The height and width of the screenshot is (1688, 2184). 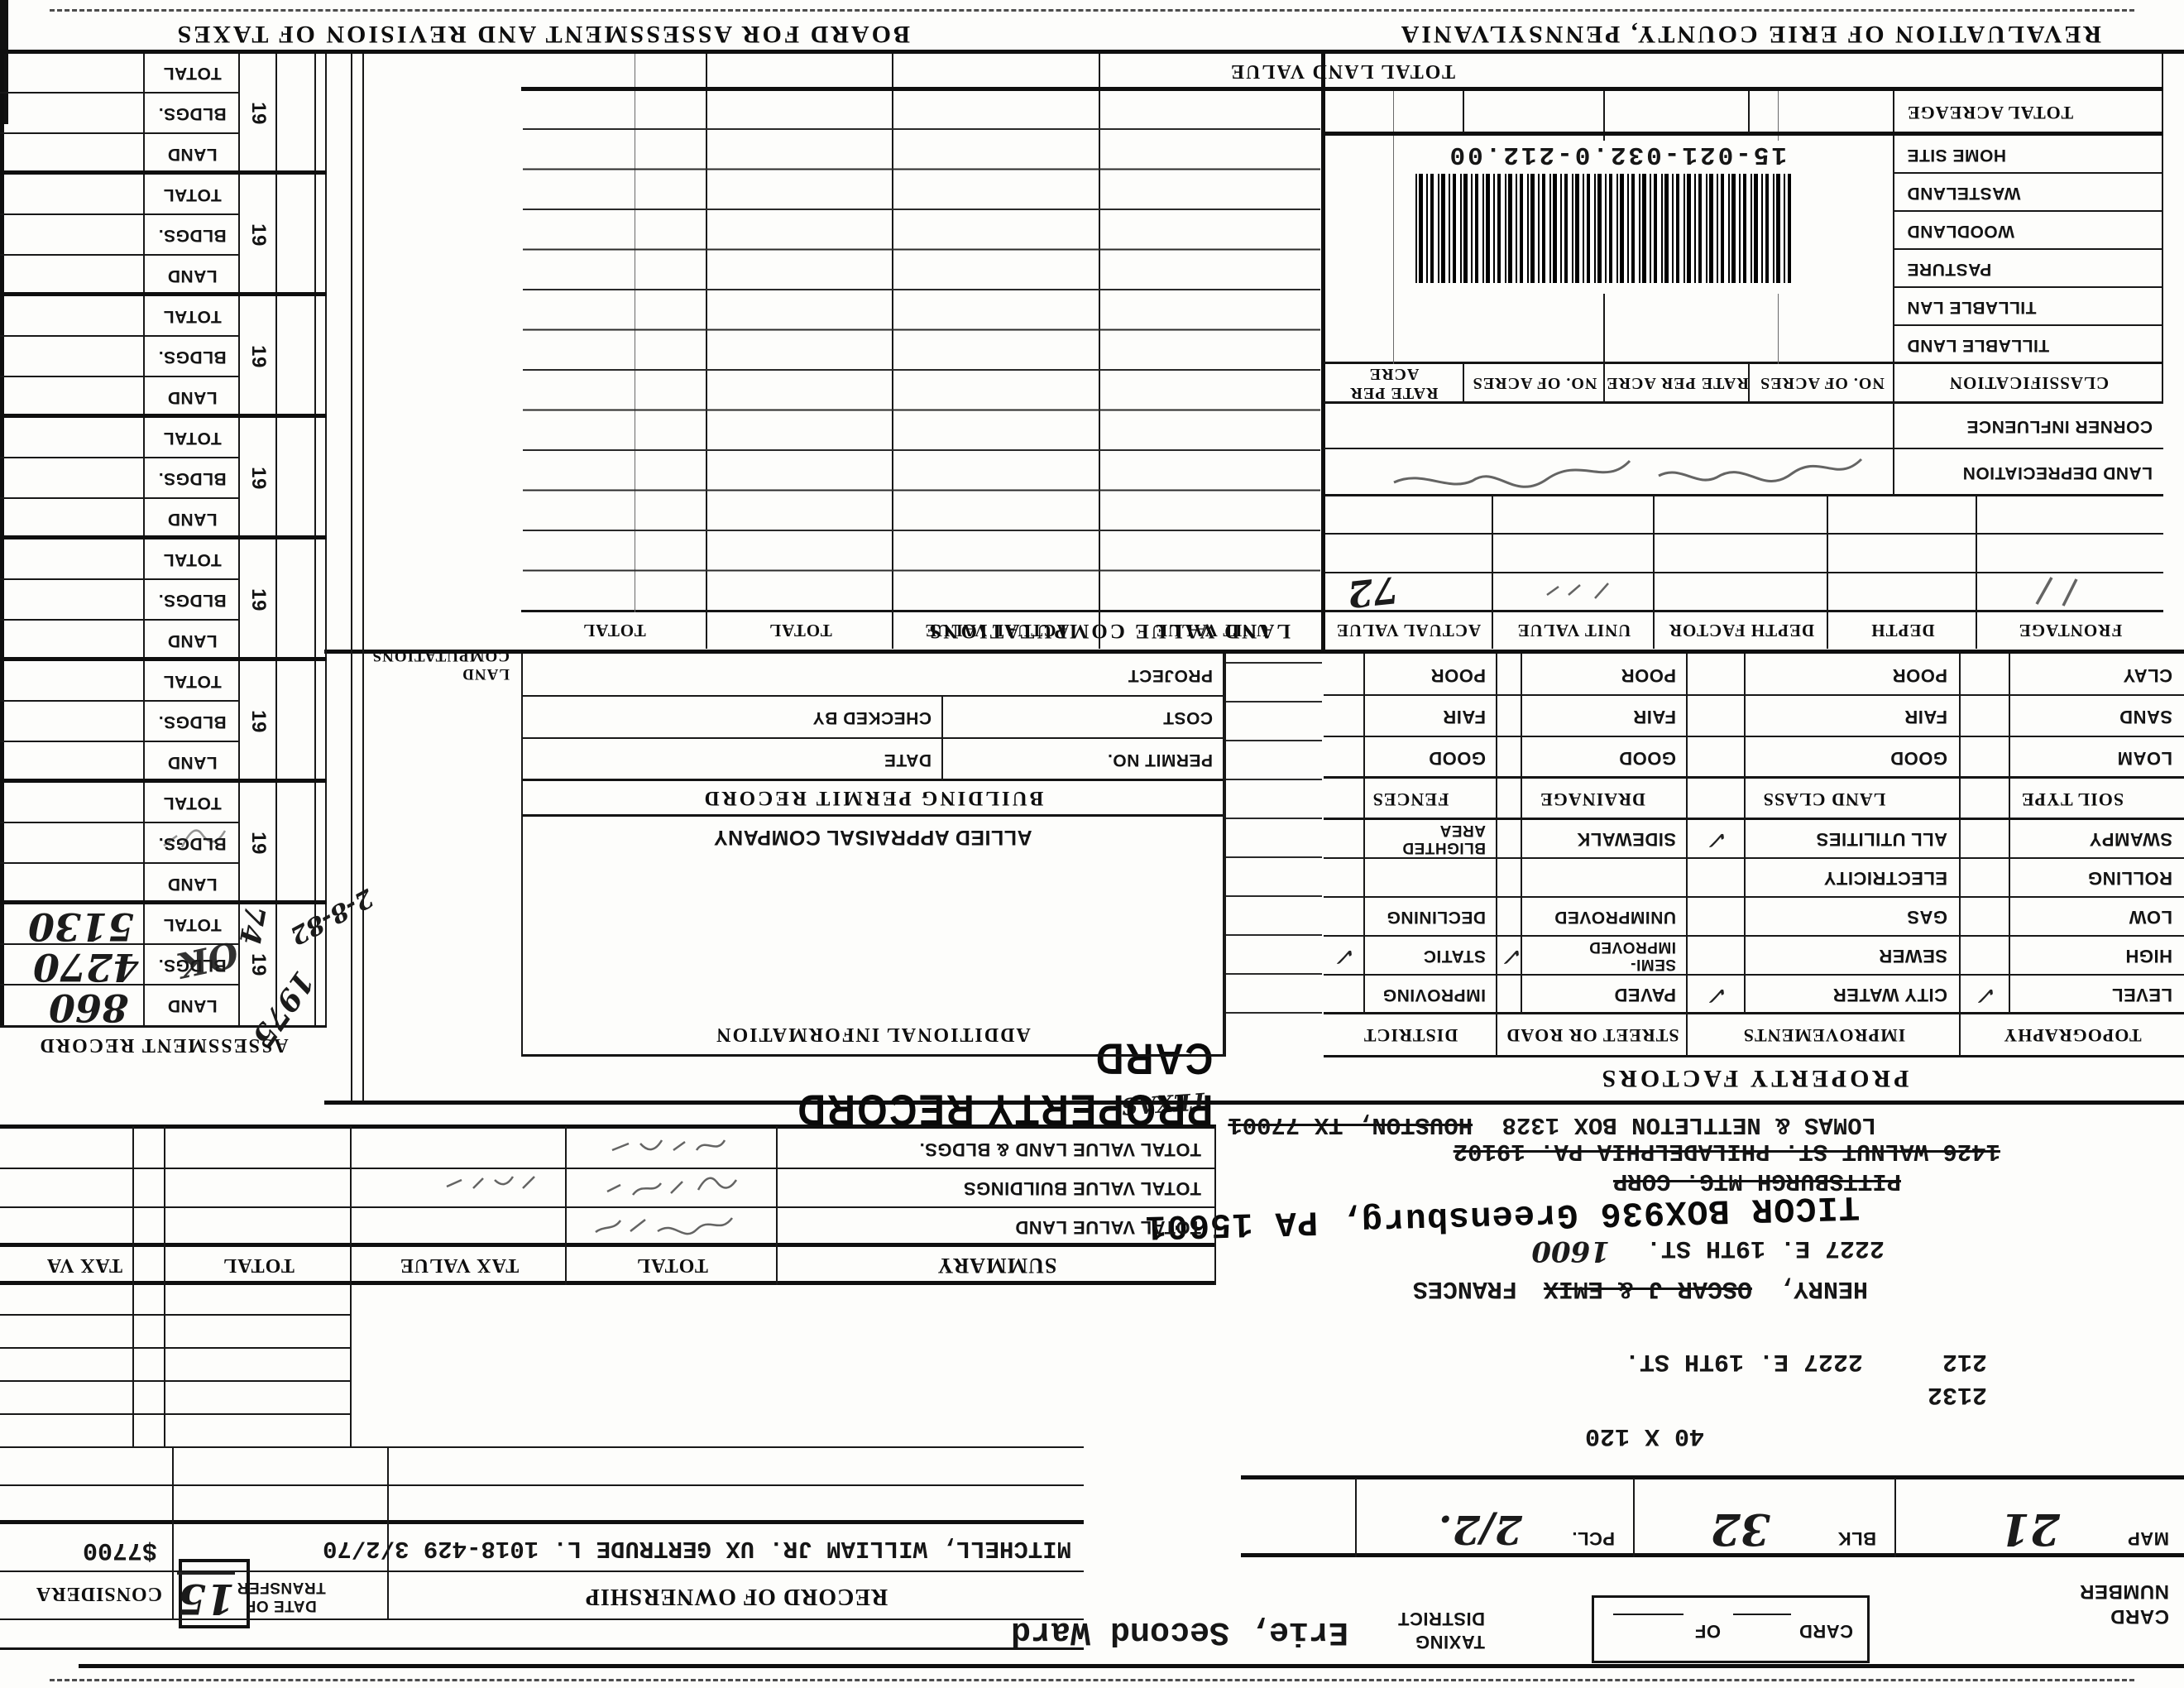 What do you see at coordinates (1912, 956) in the screenshot?
I see `factor-sewer-text: SEWER` at bounding box center [1912, 956].